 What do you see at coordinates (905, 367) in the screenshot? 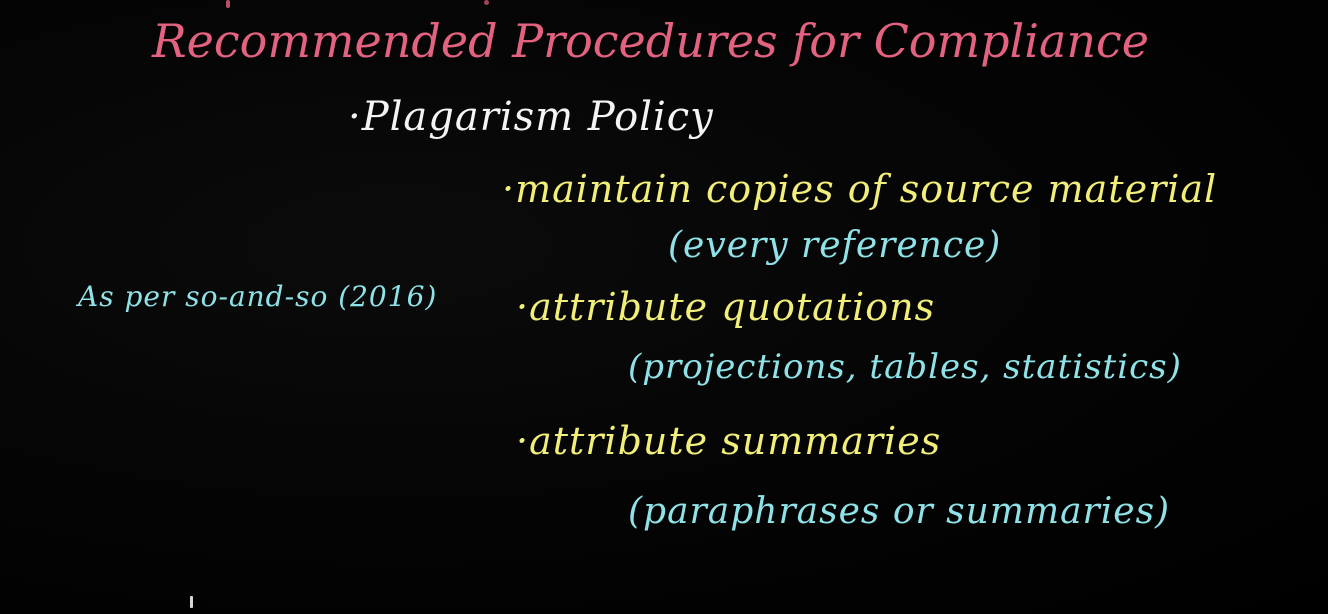
I see `bullet-detail: (projections, tables, statistics)` at bounding box center [905, 367].